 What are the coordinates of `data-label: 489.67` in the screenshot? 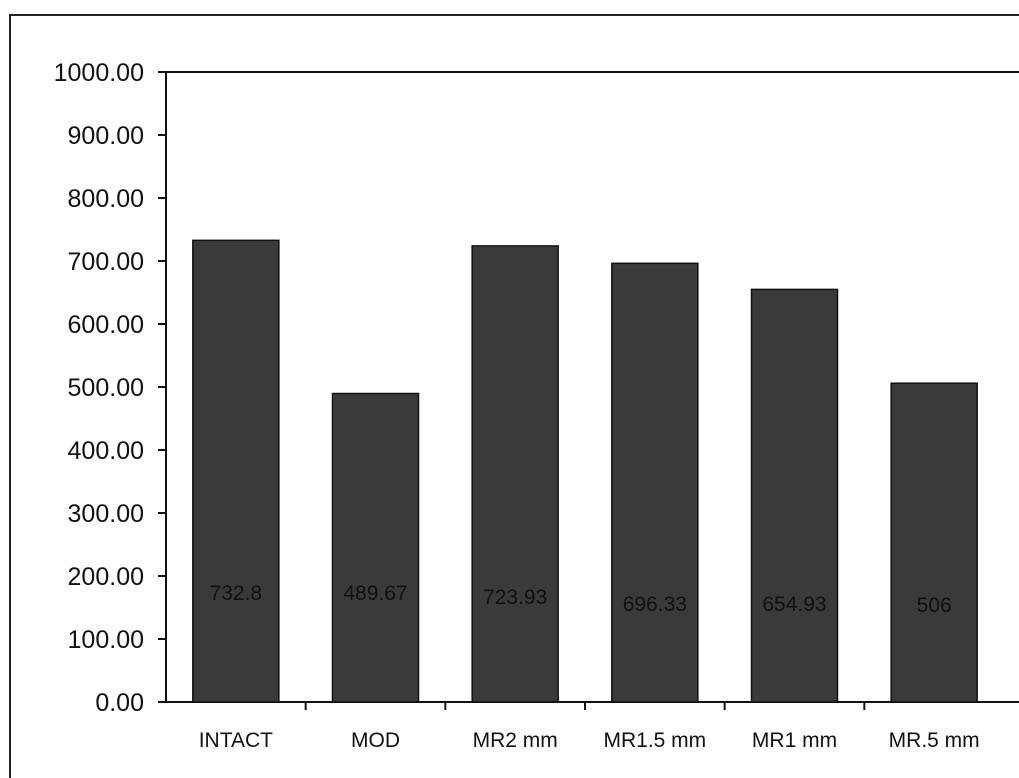 It's located at (375, 593).